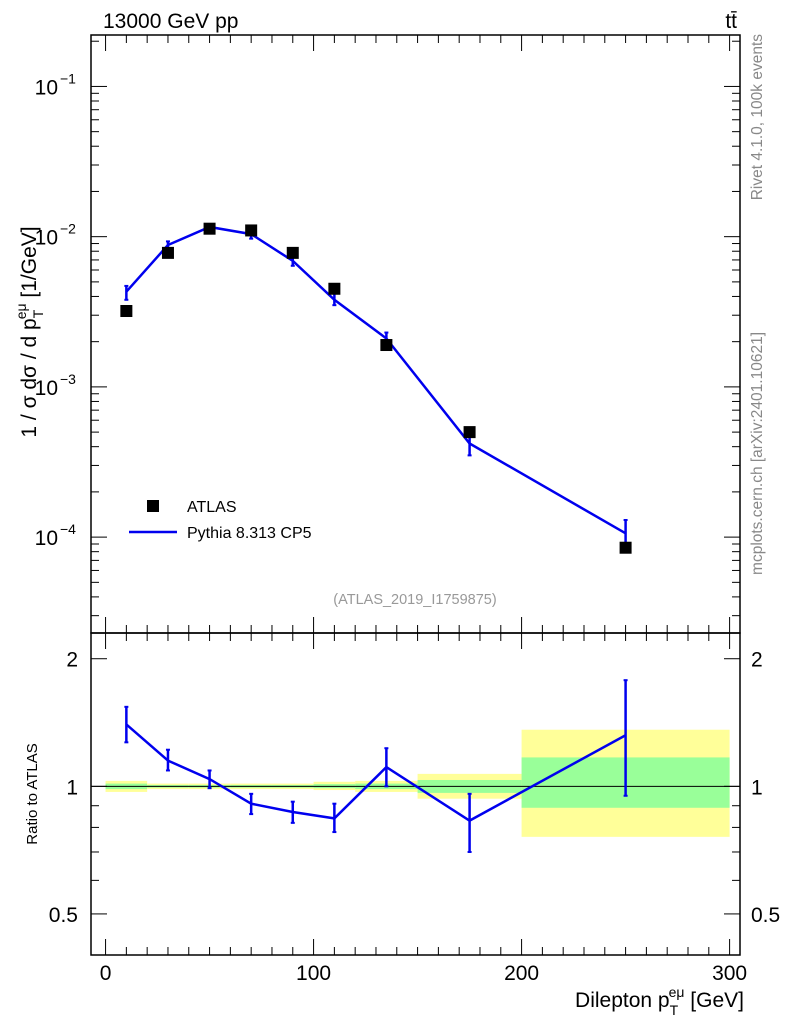 This screenshot has height=1024, width=786. I want to click on main-ytick-exponent: −3, so click(68, 379).